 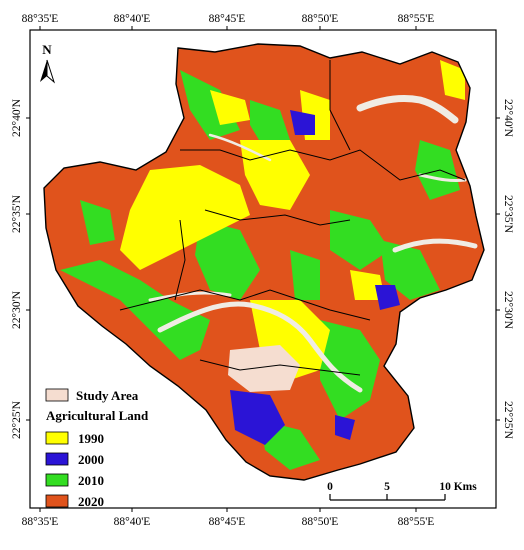 What do you see at coordinates (57, 480) in the screenshot?
I see `legend-swatch-2010` at bounding box center [57, 480].